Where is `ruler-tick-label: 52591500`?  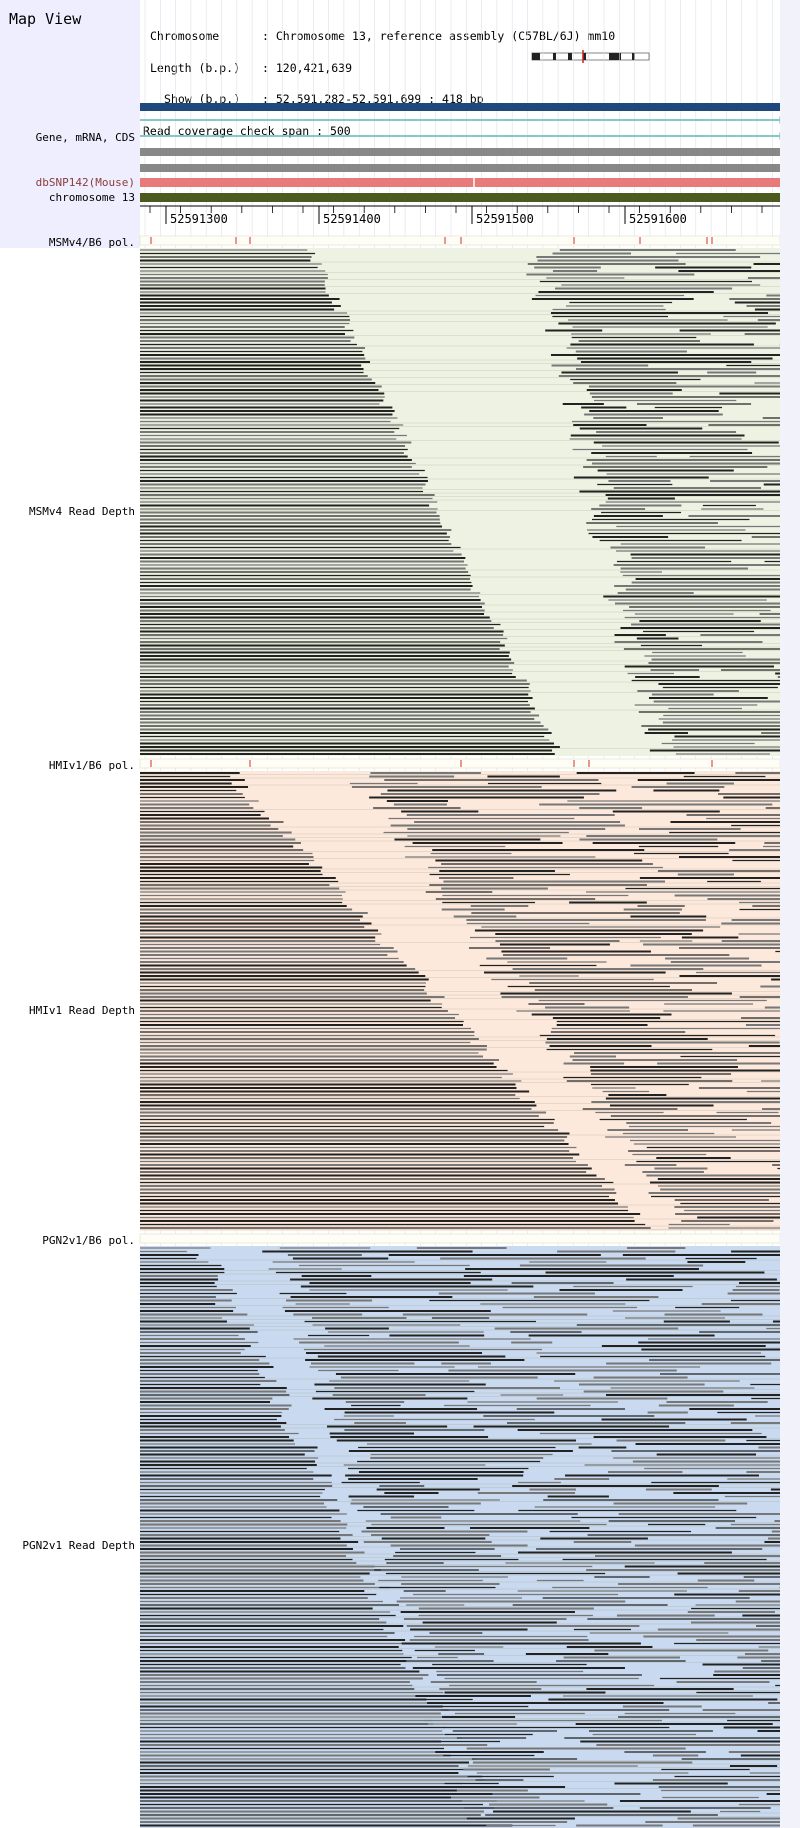 ruler-tick-label: 52591500 is located at coordinates (505, 219).